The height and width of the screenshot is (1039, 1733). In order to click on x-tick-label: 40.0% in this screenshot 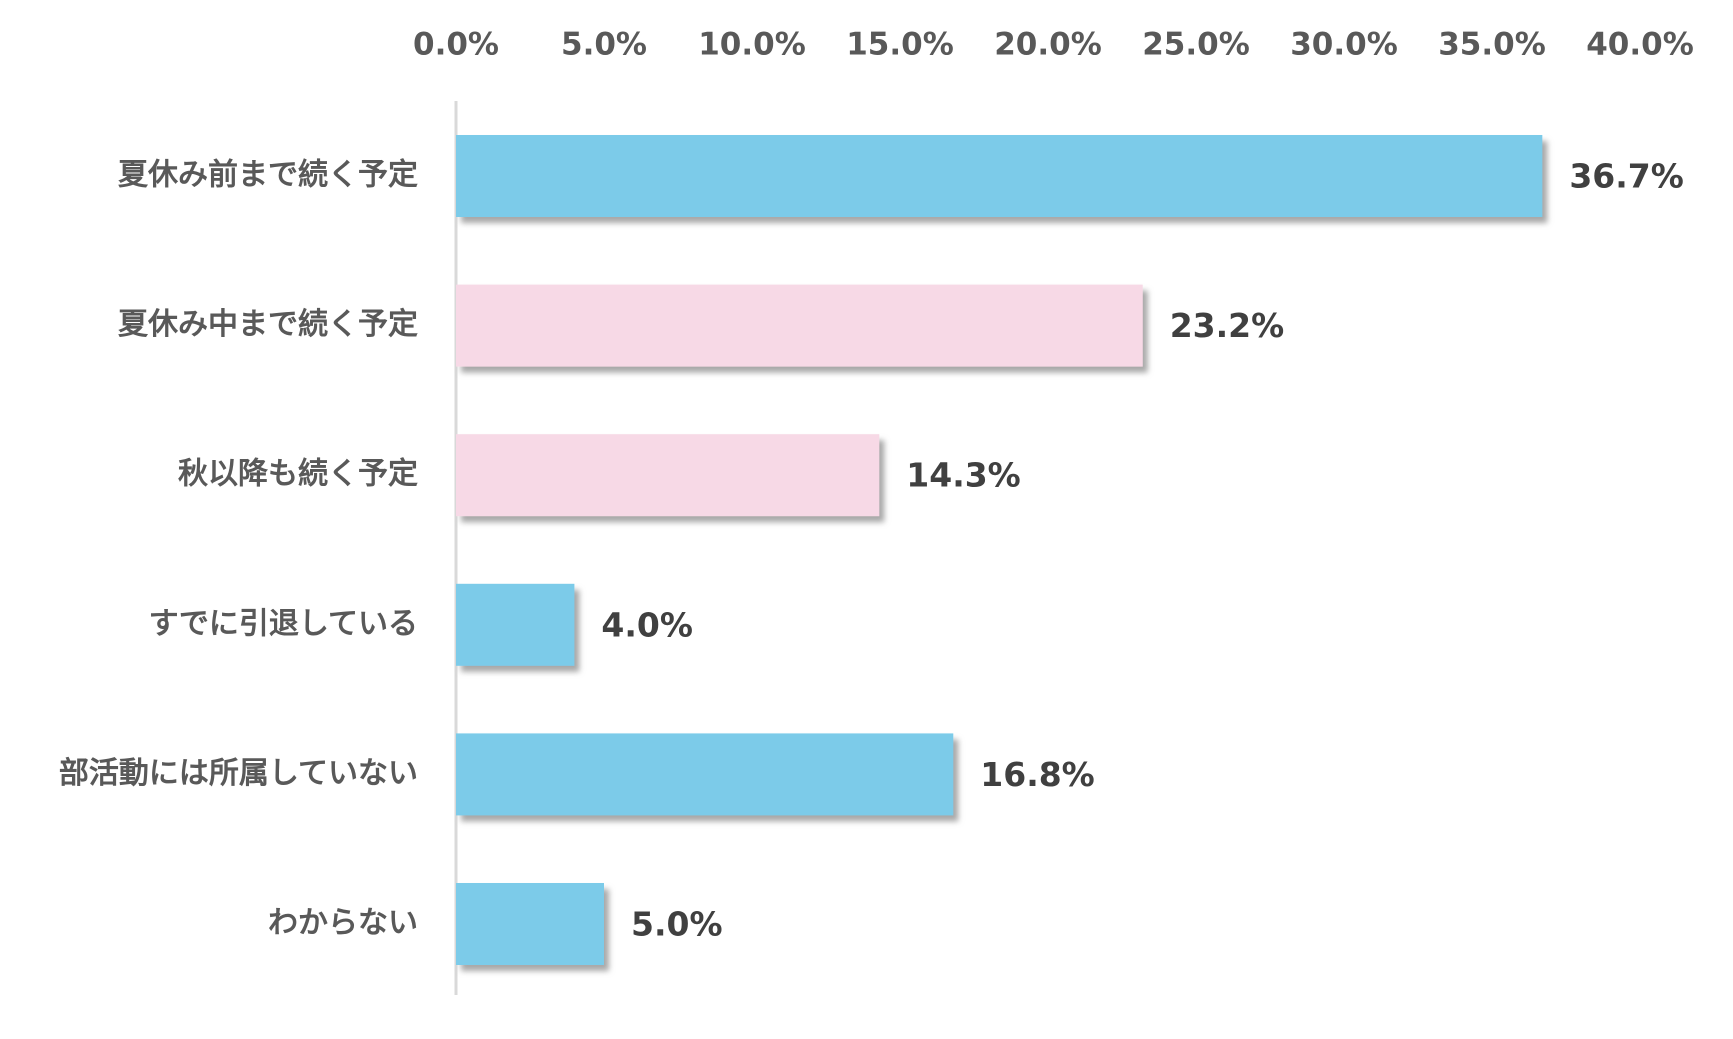, I will do `click(1640, 45)`.